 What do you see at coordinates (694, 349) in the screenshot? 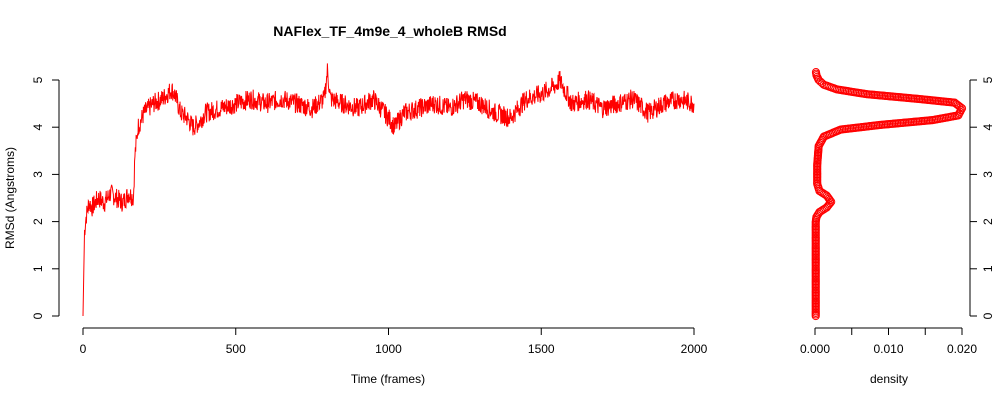
I see `x-tick-label: 2000` at bounding box center [694, 349].